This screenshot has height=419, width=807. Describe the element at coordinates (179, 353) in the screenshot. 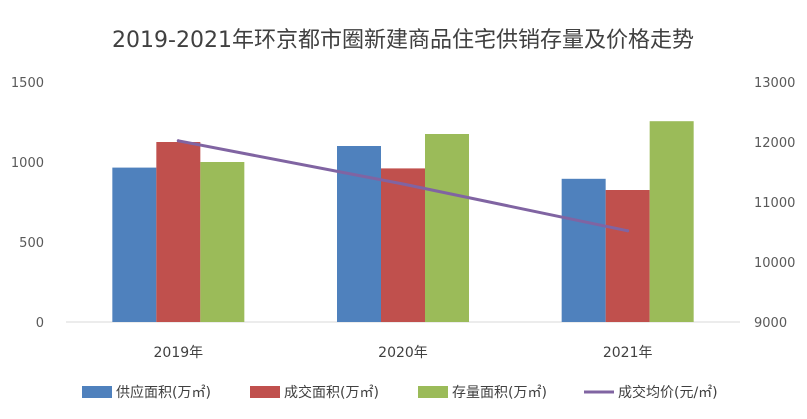

I see `category-label: 2019年` at that location.